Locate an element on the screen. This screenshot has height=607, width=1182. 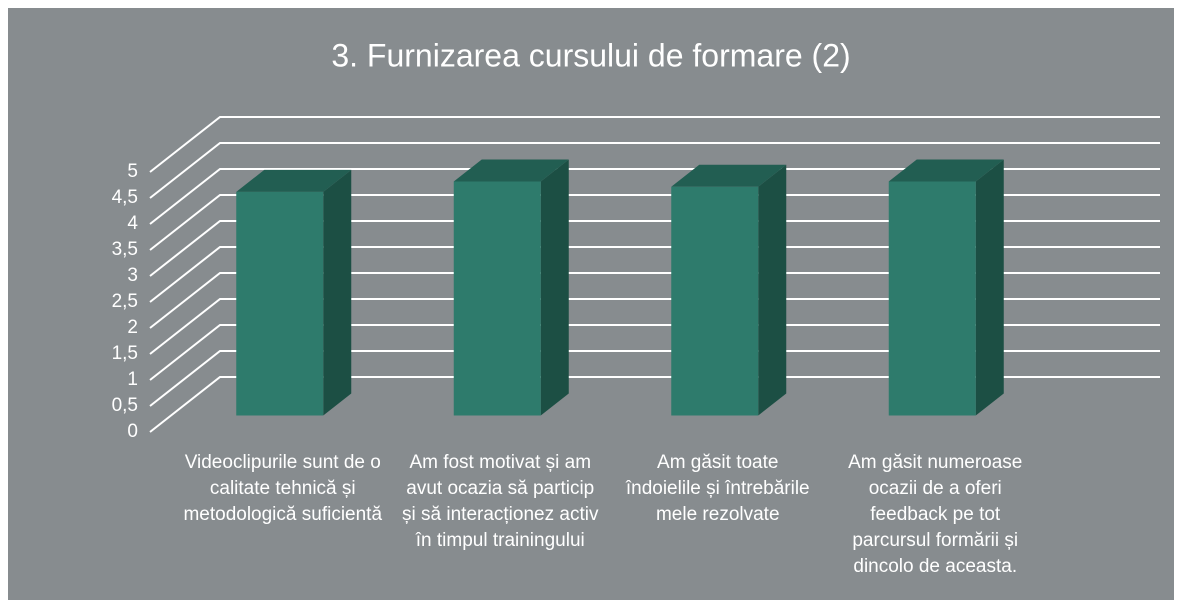
y-tick-label: 3,5 is located at coordinates (125, 249).